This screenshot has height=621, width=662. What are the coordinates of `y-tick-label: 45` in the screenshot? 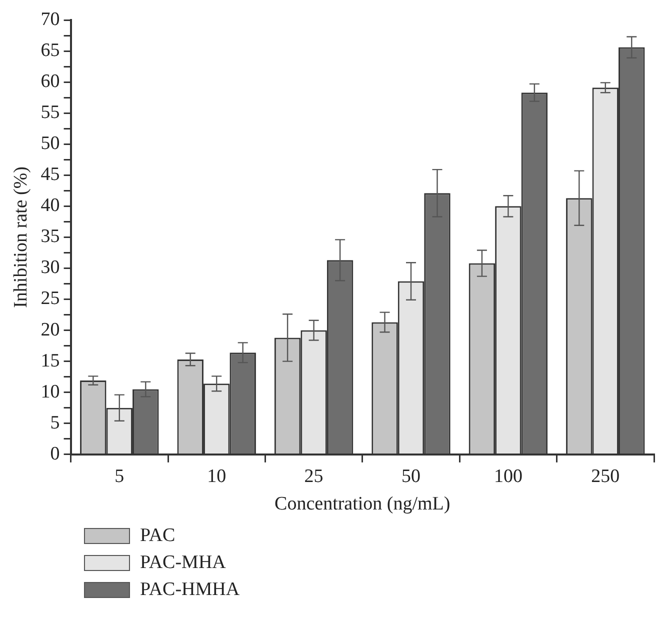 It's located at (50, 175).